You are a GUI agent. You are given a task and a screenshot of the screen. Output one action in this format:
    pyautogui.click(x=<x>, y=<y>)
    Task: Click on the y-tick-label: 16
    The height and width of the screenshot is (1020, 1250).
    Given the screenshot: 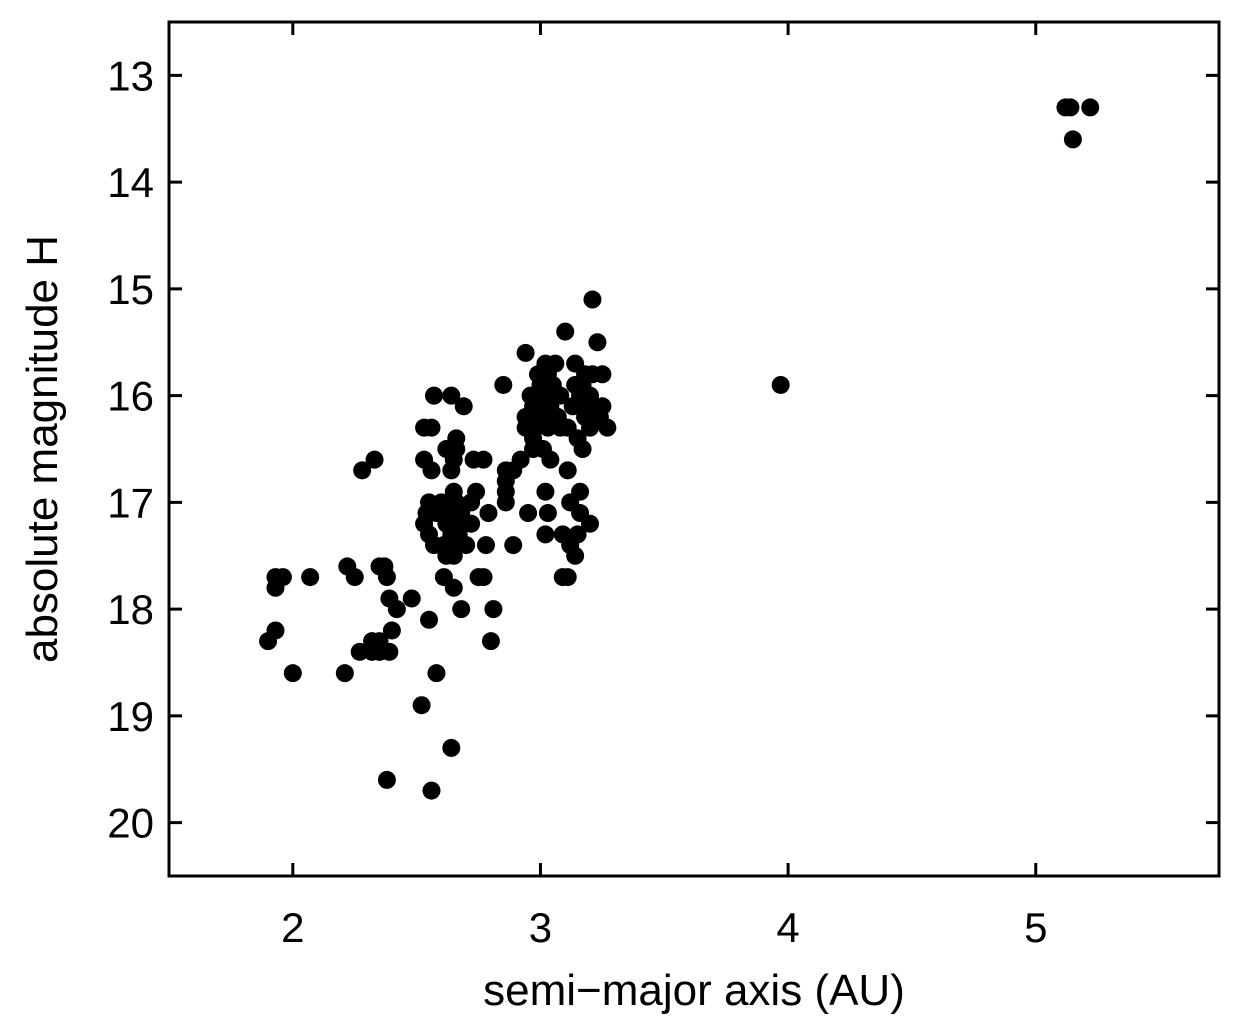 What is the action you would take?
    pyautogui.click(x=130, y=396)
    